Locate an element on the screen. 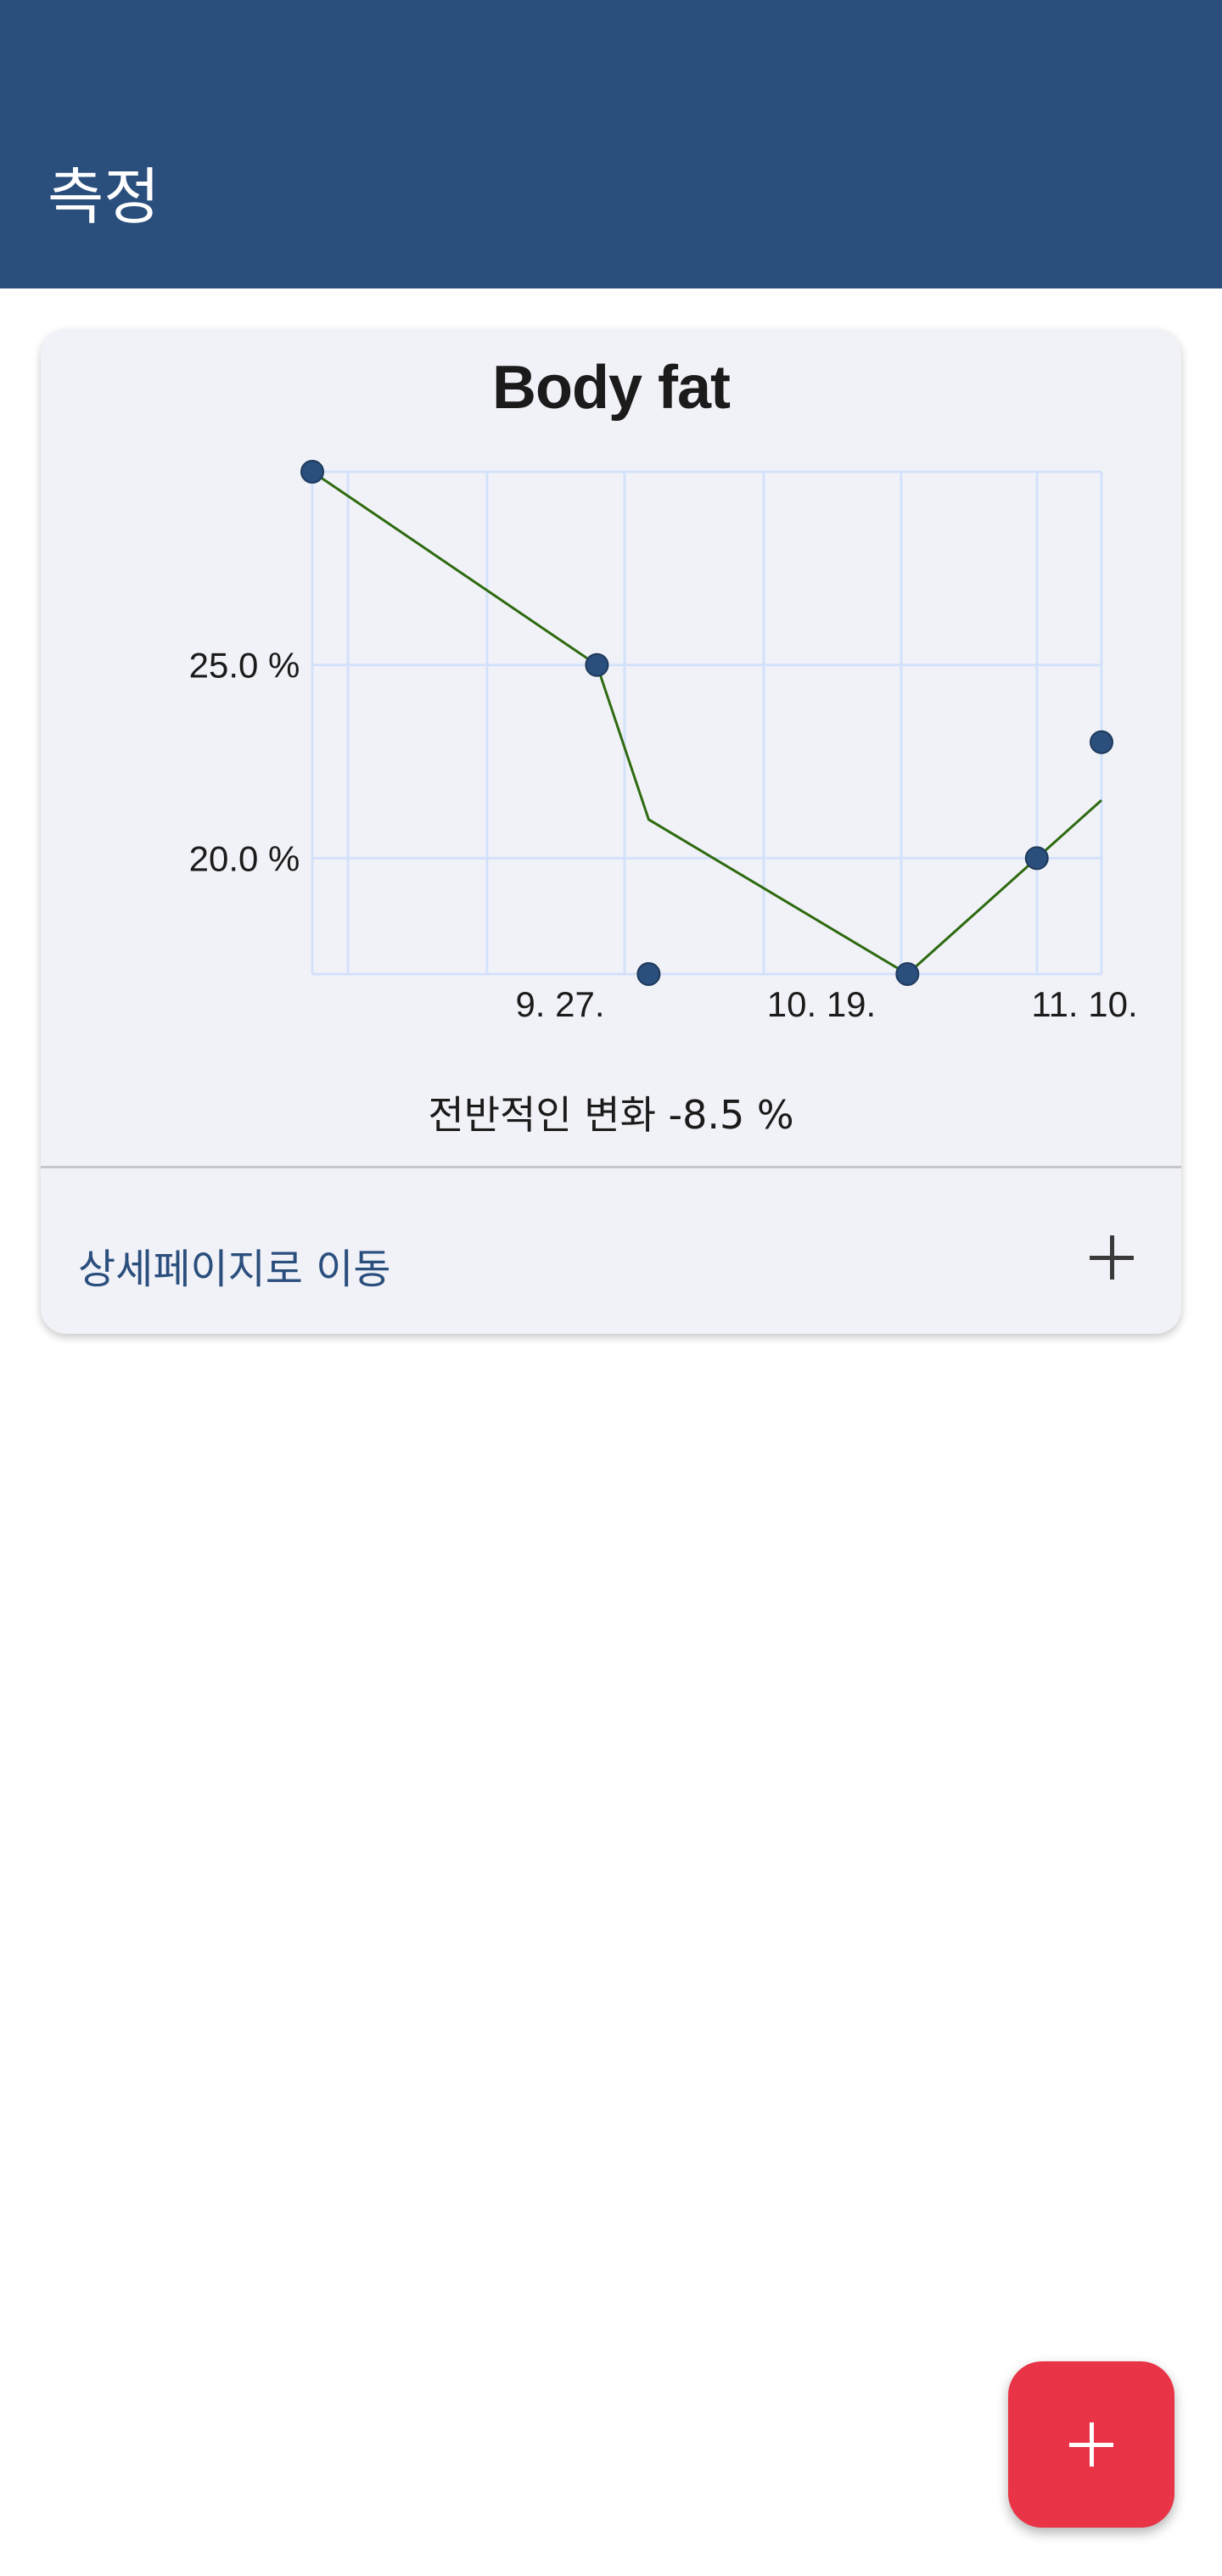  x-tick-label: 9. 27. is located at coordinates (559, 1004).